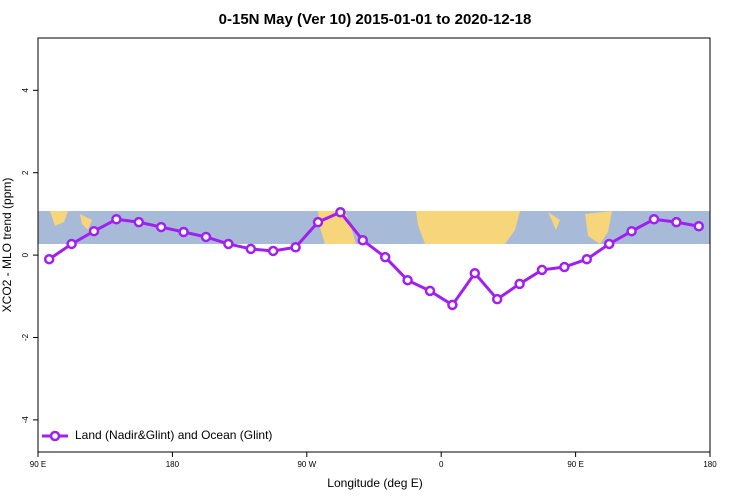  What do you see at coordinates (25, 420) in the screenshot?
I see `y-tick-label: -4` at bounding box center [25, 420].